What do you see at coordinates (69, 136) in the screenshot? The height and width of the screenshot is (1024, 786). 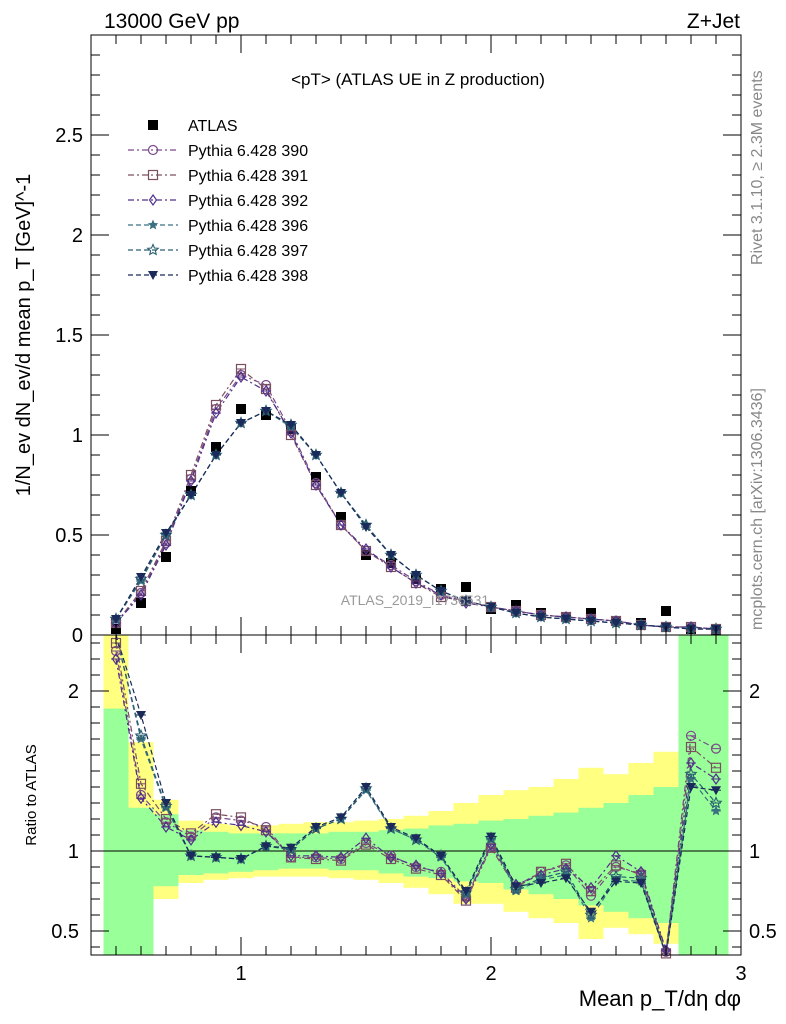 I see `y-tick-label: 2.5` at bounding box center [69, 136].